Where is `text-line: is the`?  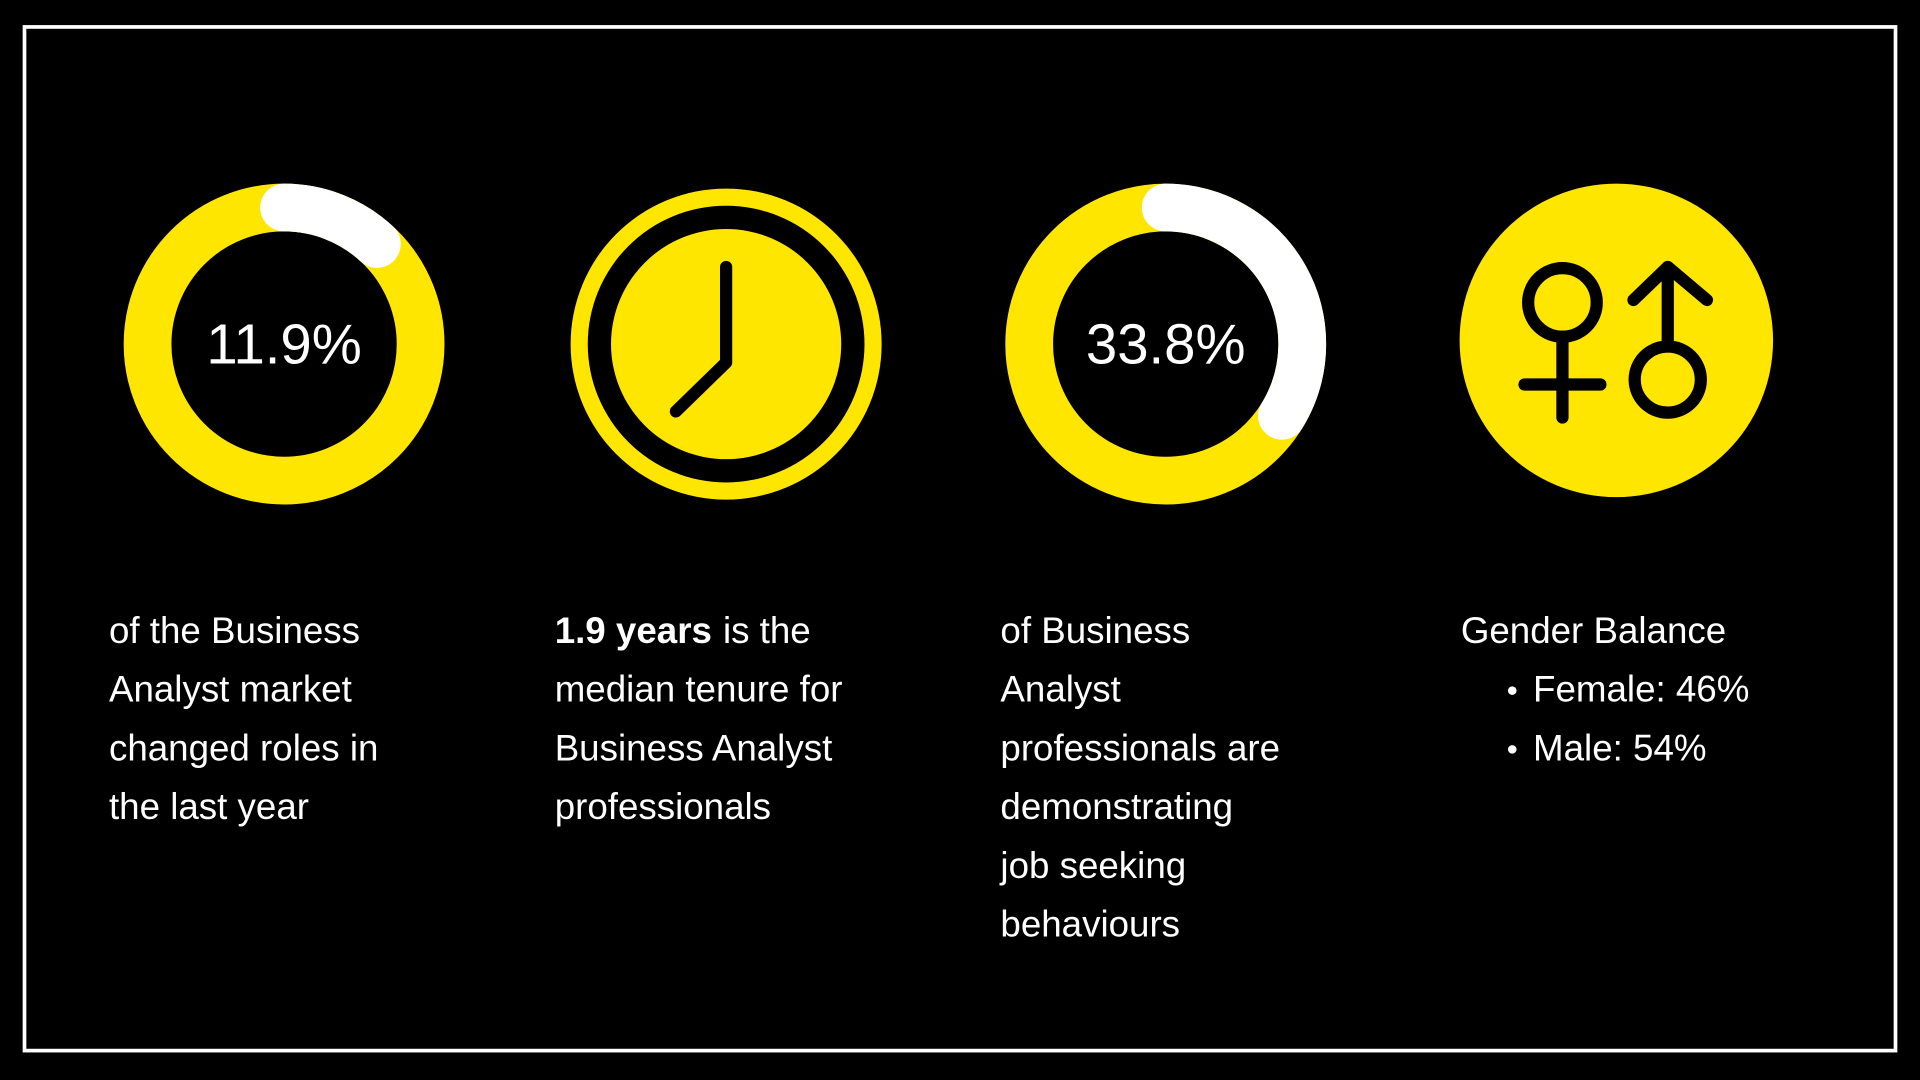 text-line: is the is located at coordinates (767, 630).